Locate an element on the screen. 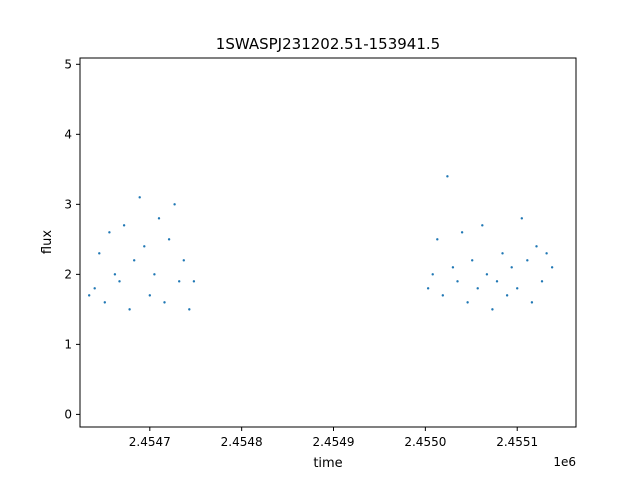 This screenshot has height=480, width=640. x-tick-label: 2.4547 is located at coordinates (150, 442).